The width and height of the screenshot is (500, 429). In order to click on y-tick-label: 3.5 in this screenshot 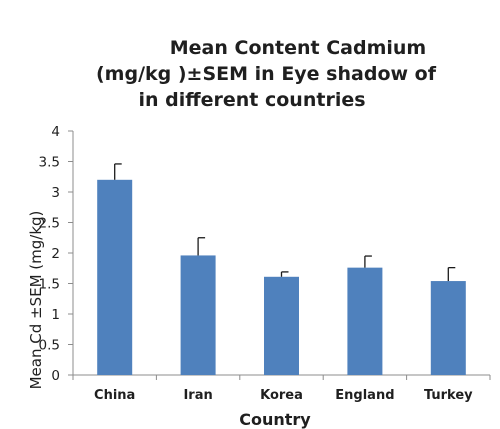, I will do `click(49, 163)`.